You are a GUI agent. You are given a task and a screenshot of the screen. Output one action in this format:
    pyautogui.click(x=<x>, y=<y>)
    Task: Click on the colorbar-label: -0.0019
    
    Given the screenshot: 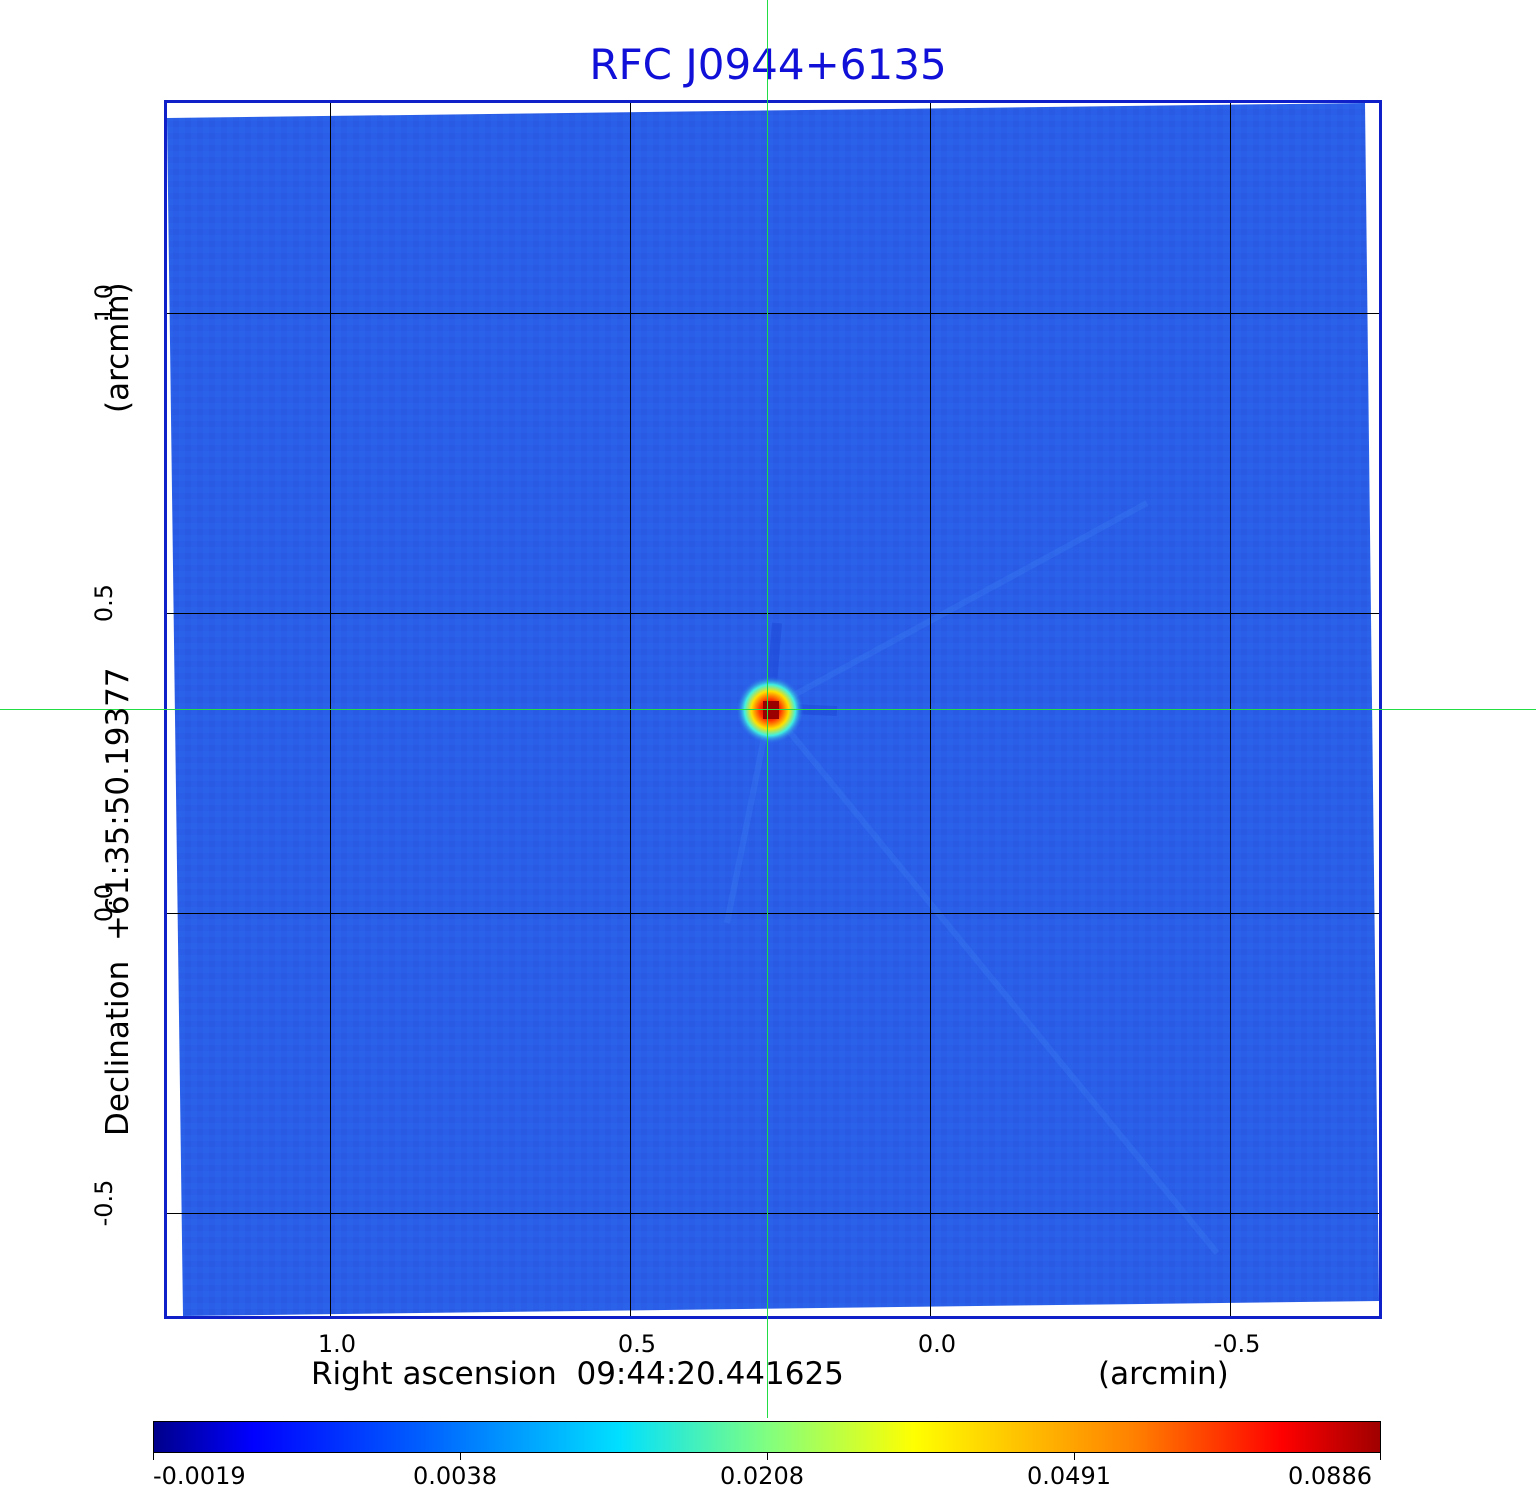 What is the action you would take?
    pyautogui.click(x=199, y=1476)
    